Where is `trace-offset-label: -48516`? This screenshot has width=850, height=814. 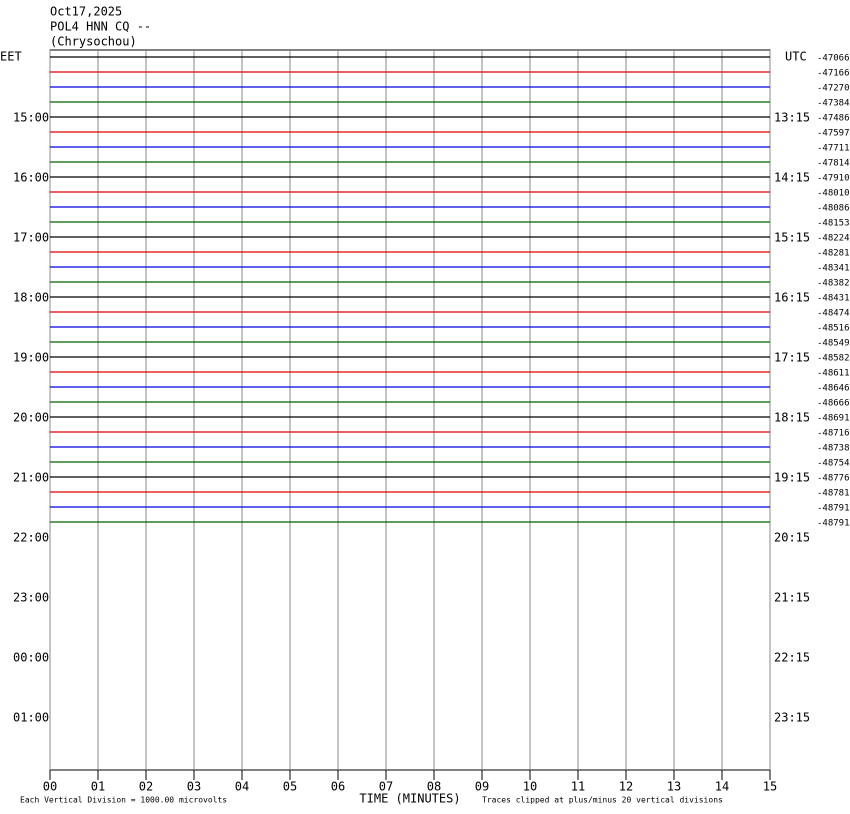
trace-offset-label: -48516 is located at coordinates (833, 329).